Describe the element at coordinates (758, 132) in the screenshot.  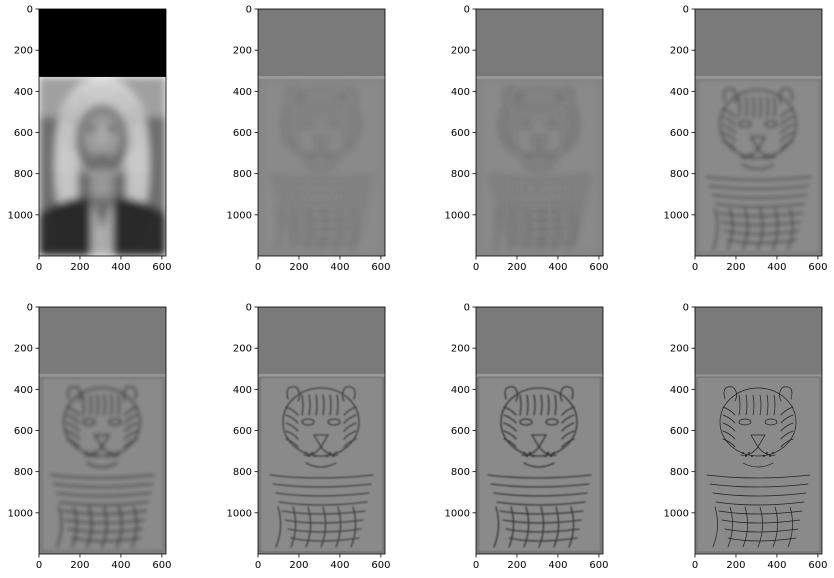
I see `panel-4-image` at that location.